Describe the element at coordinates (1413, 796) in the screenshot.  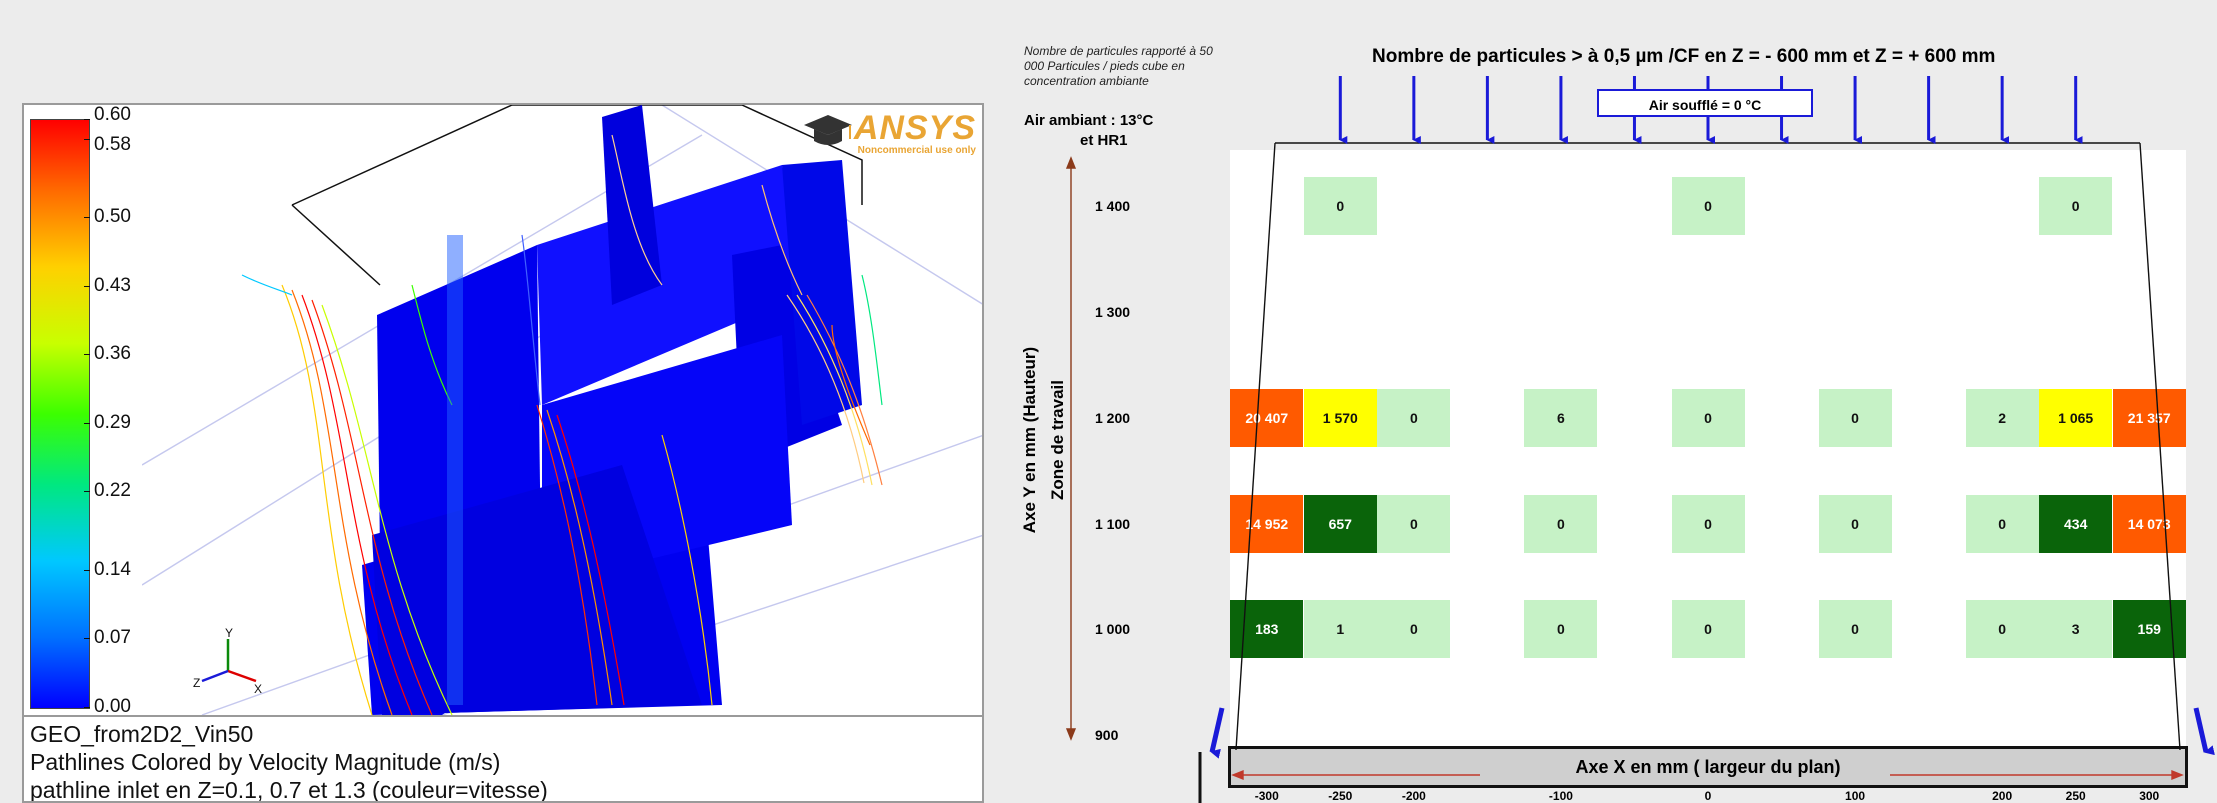
I see `x-tick-label: -200` at that location.